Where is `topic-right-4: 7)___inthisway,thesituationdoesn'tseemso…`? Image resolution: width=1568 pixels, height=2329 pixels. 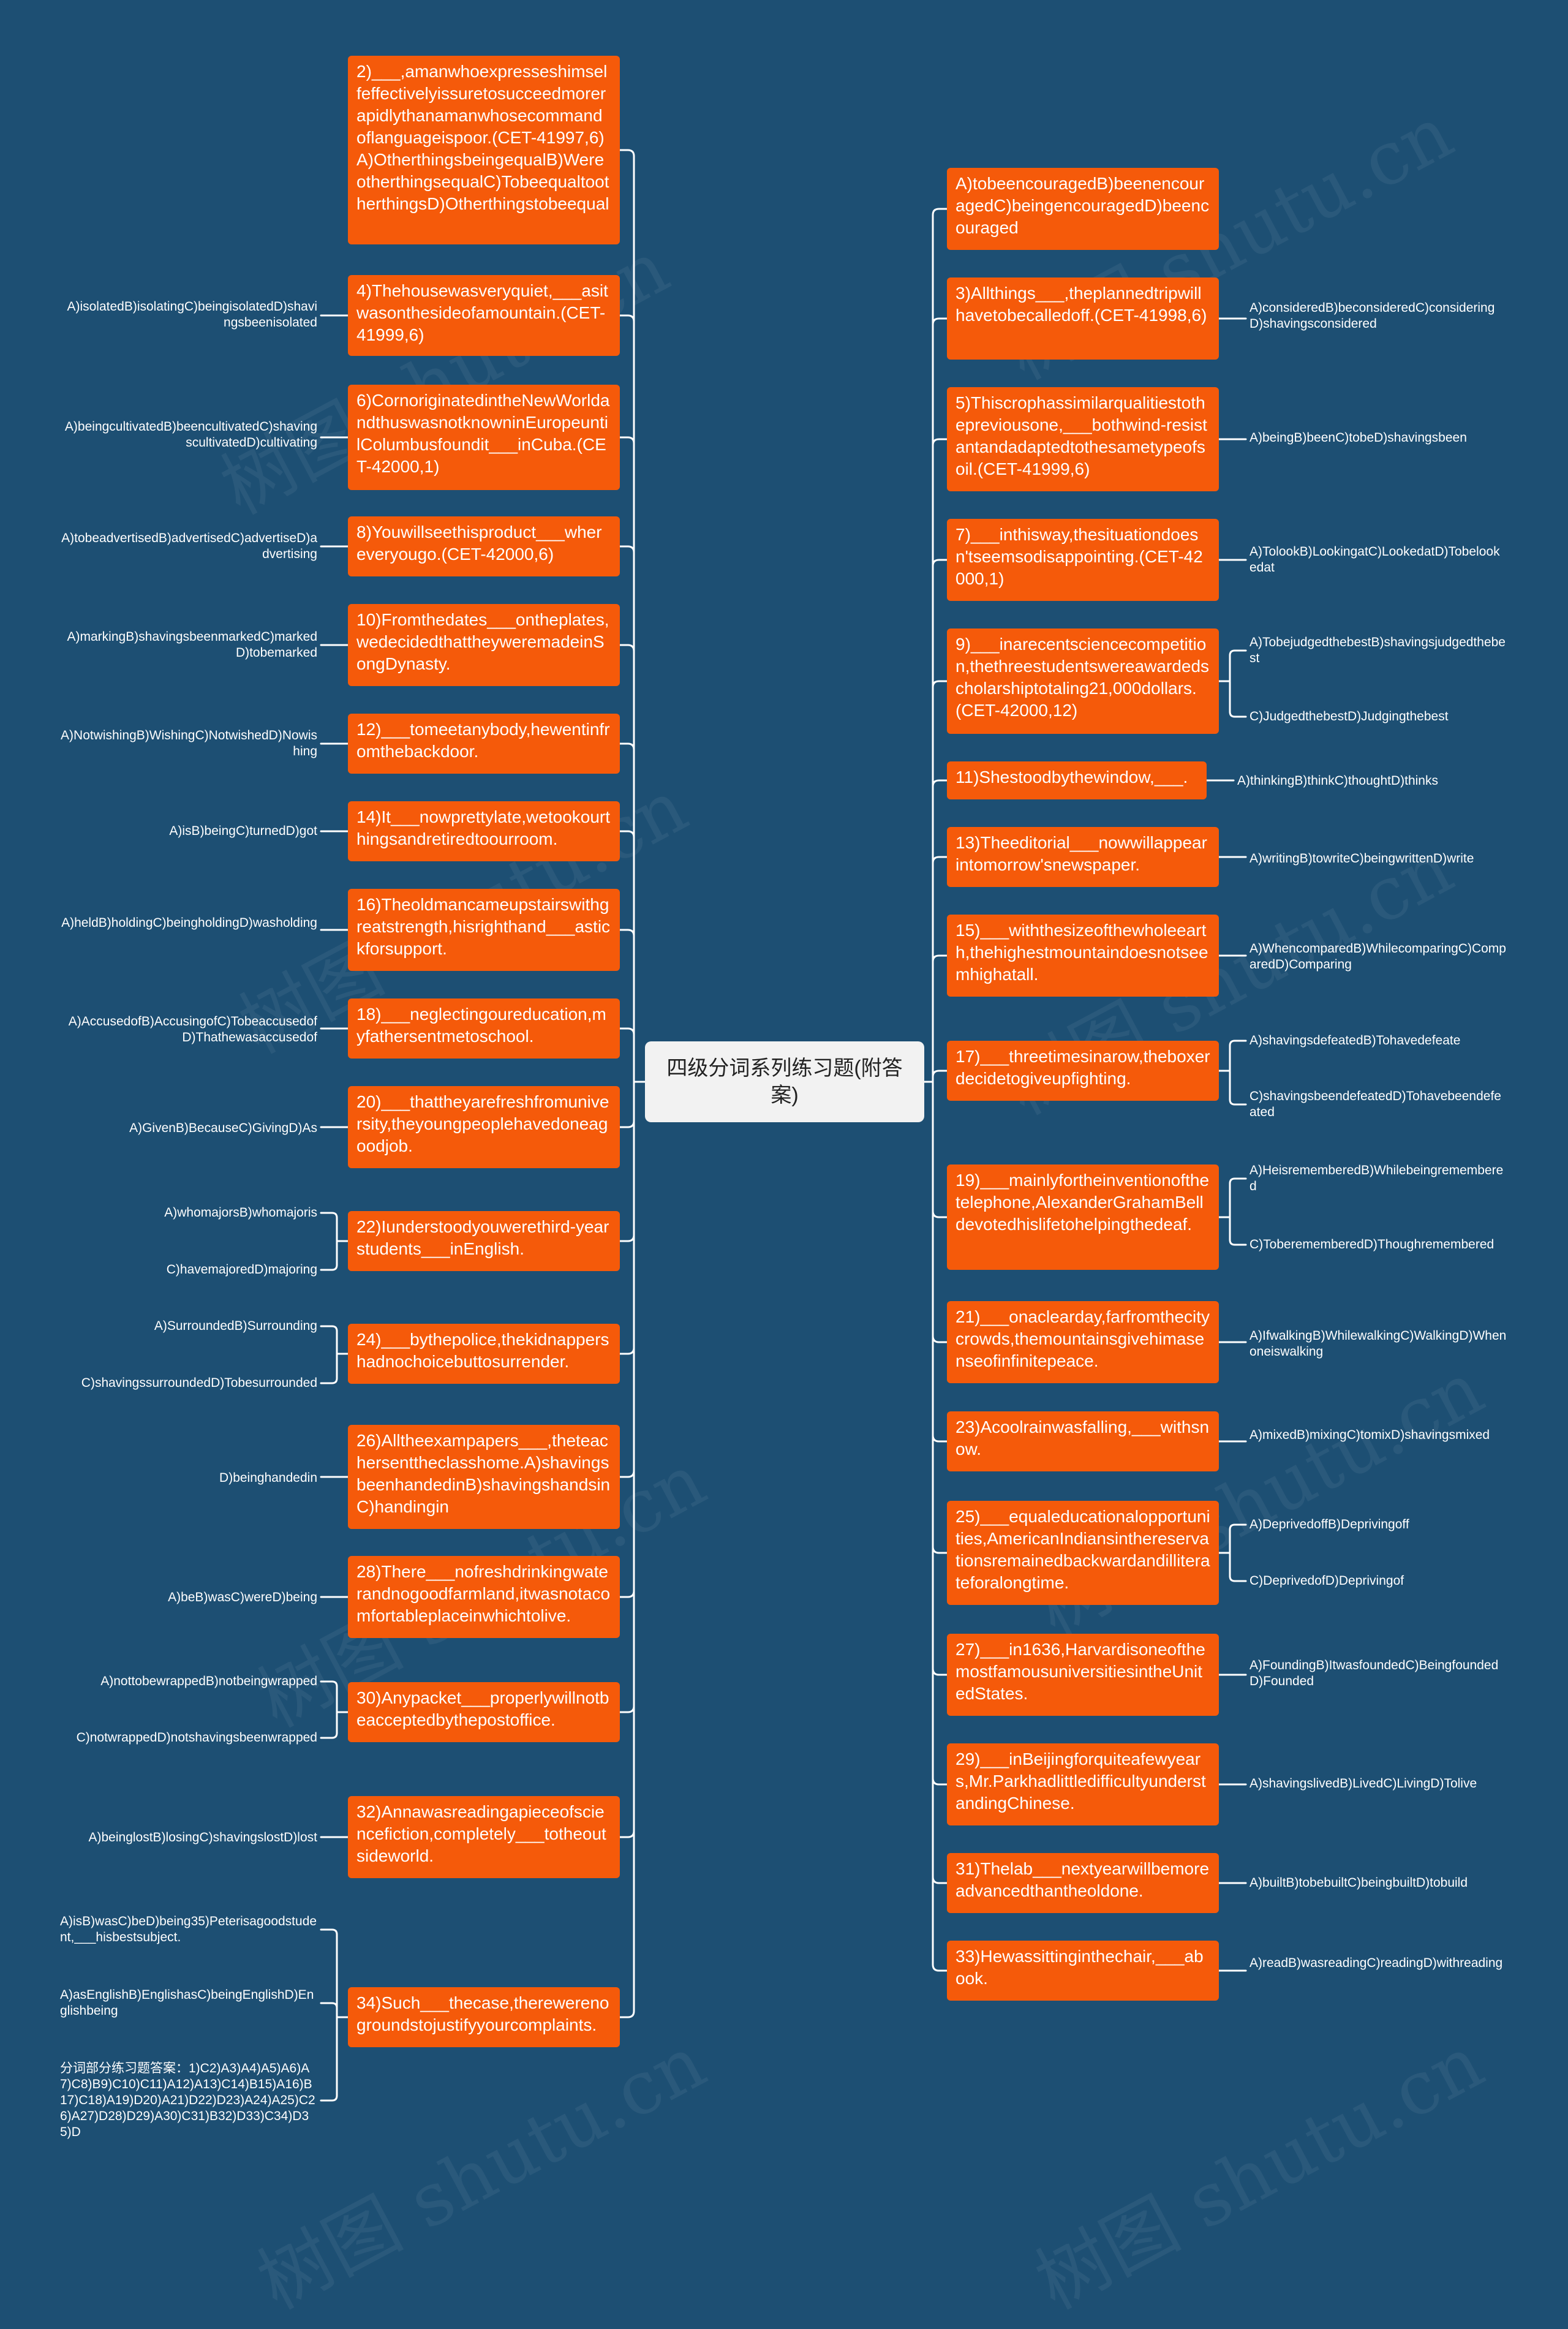
topic-right-4: 7)___inthisway,thesituationdoesn'tseemso… is located at coordinates (1083, 560).